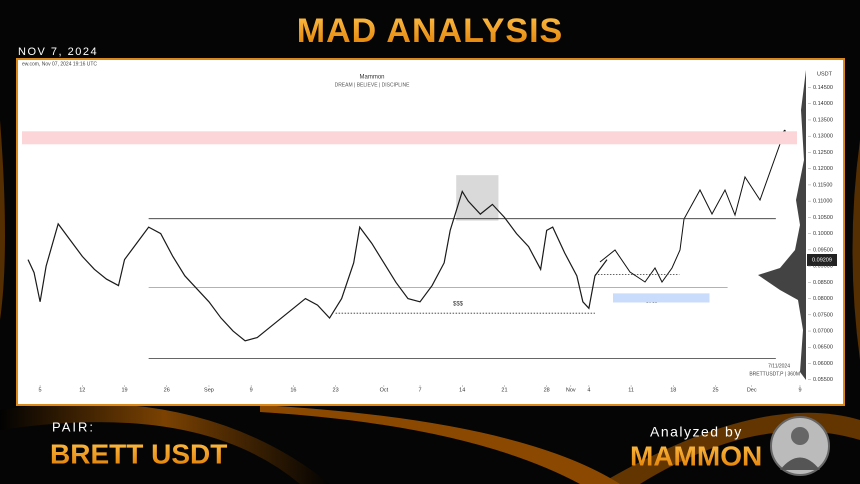 This screenshot has height=484, width=860. Describe the element at coordinates (823, 137) in the screenshot. I see `y-tick-label: 0.13000` at that location.